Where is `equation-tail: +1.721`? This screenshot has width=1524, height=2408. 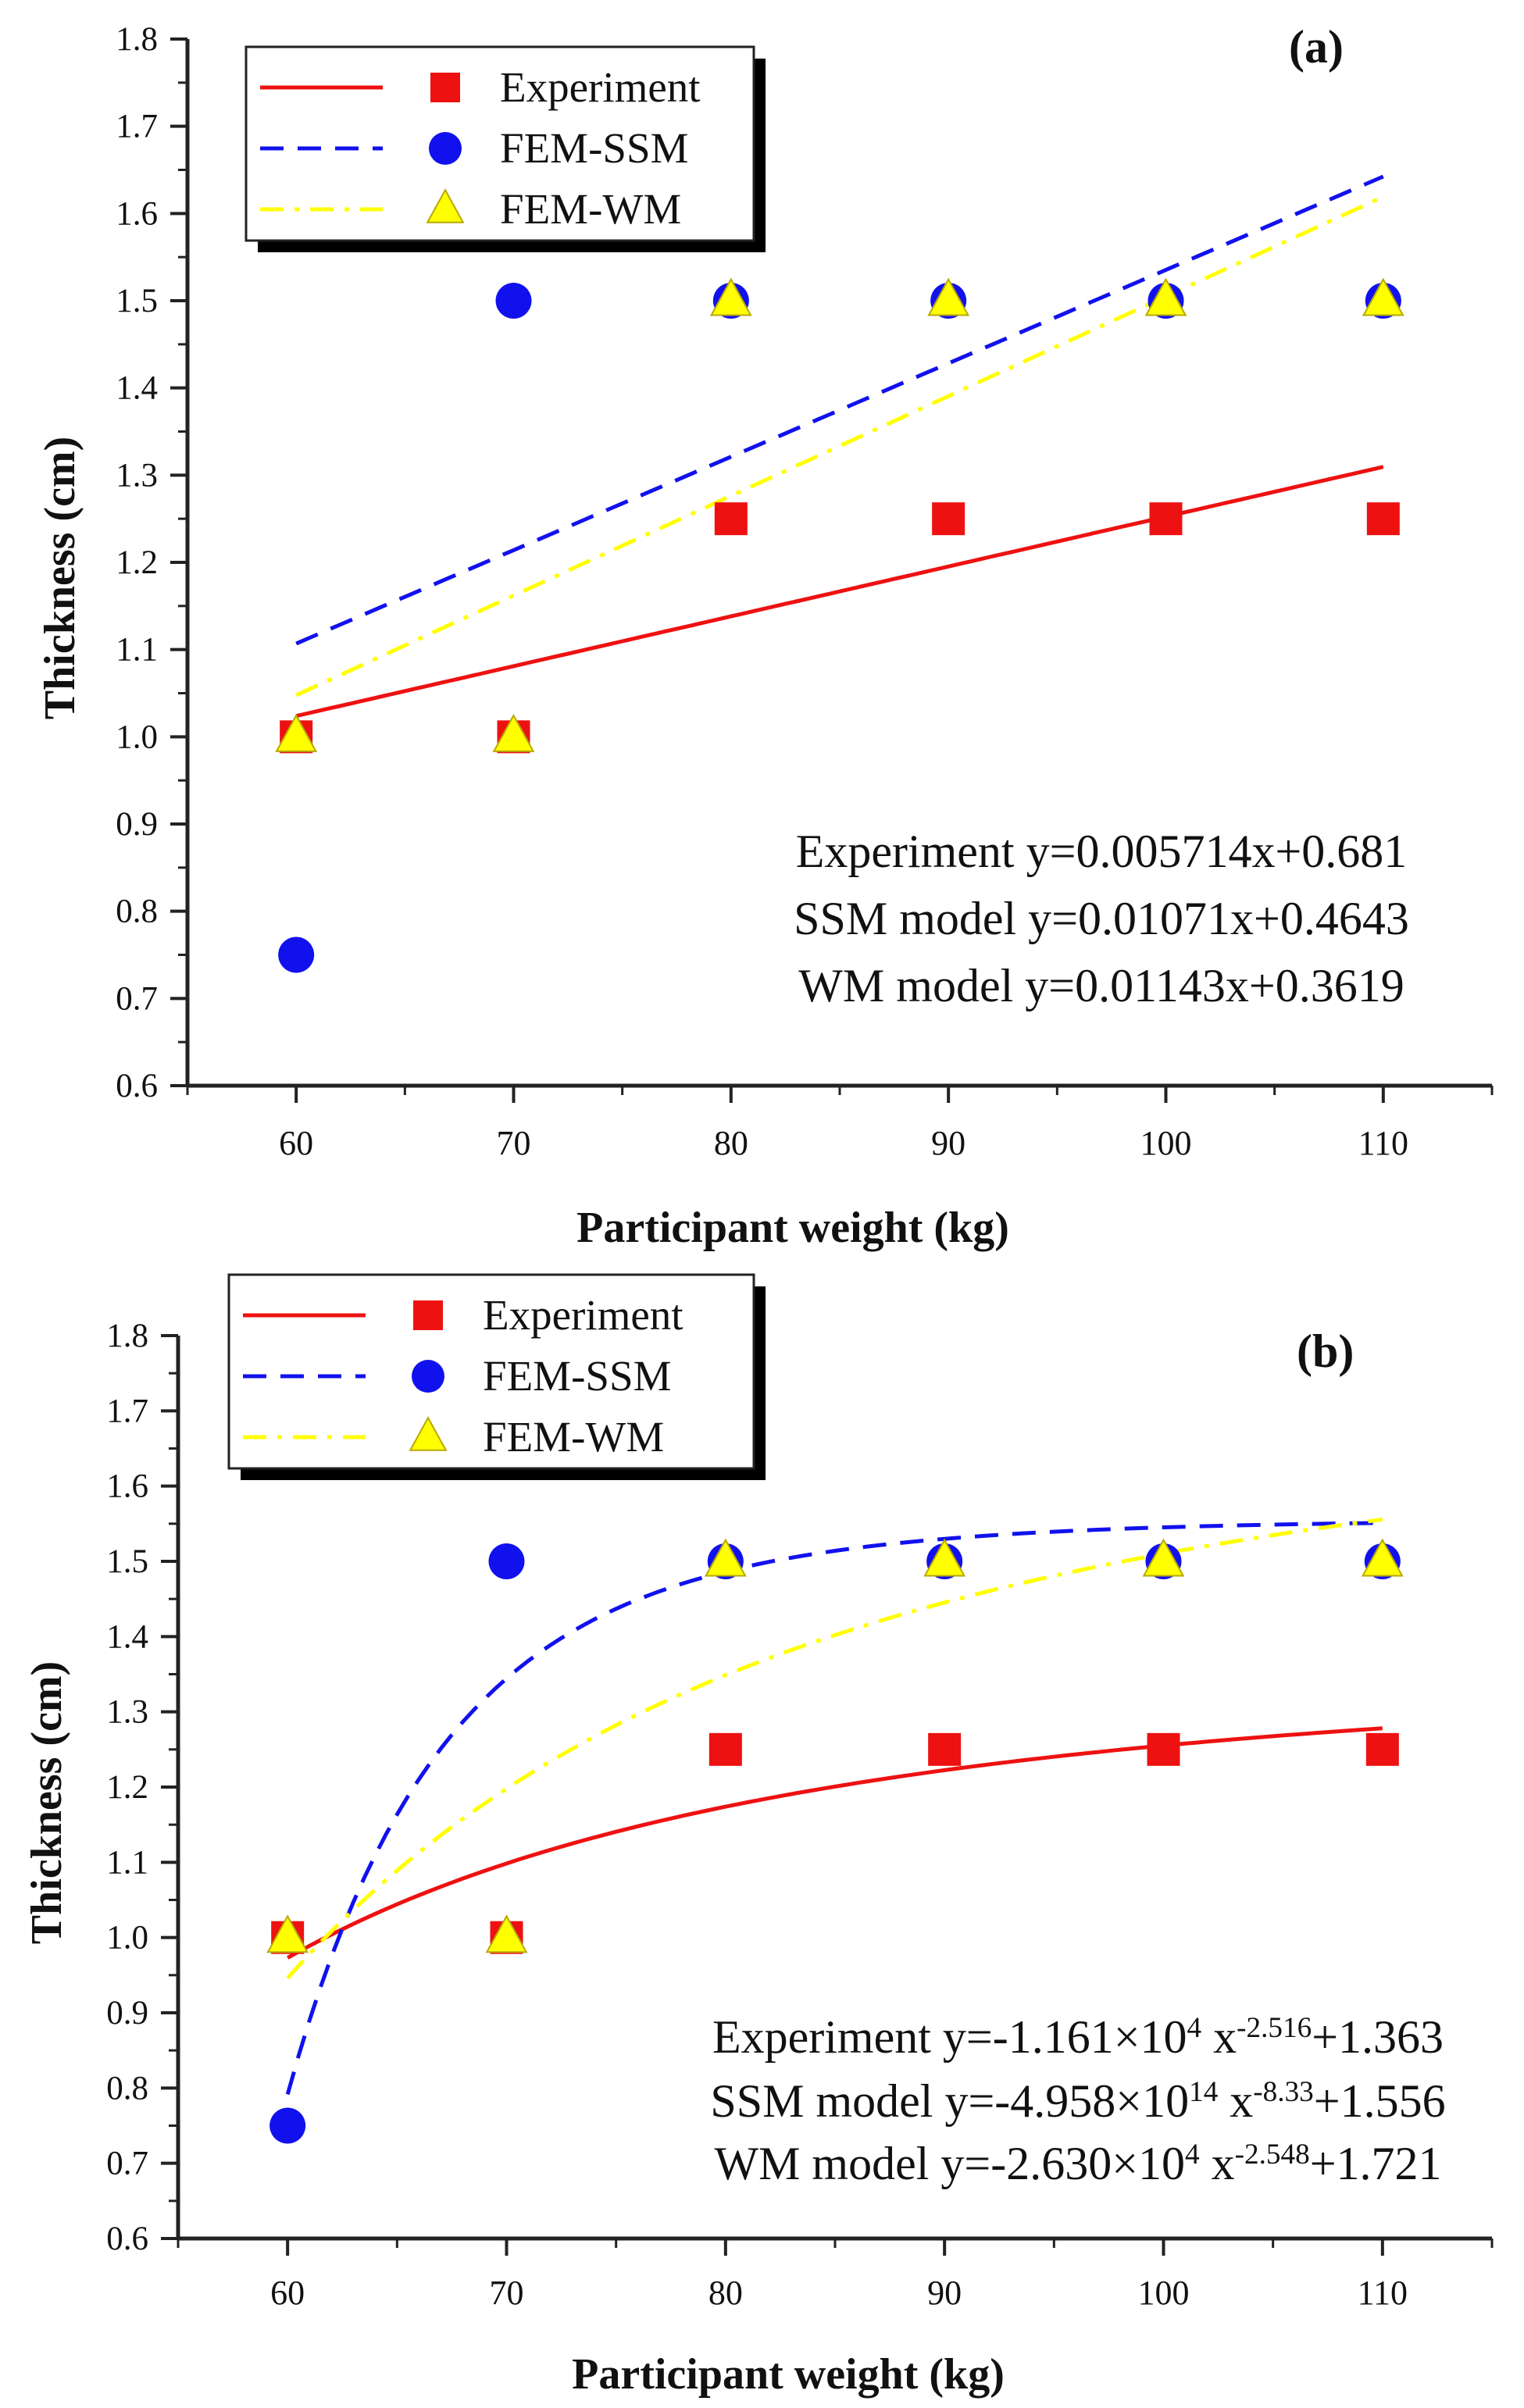
equation-tail: +1.721 is located at coordinates (1376, 2163).